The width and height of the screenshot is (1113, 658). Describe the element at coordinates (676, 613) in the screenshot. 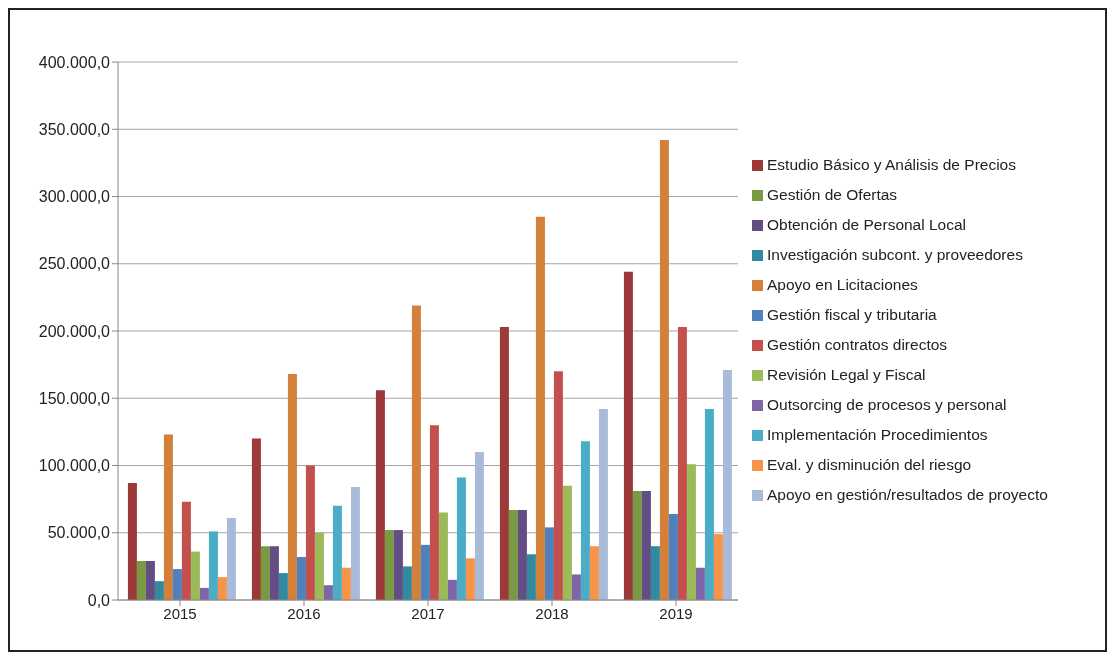

I see `x-tick-label: 2019` at that location.